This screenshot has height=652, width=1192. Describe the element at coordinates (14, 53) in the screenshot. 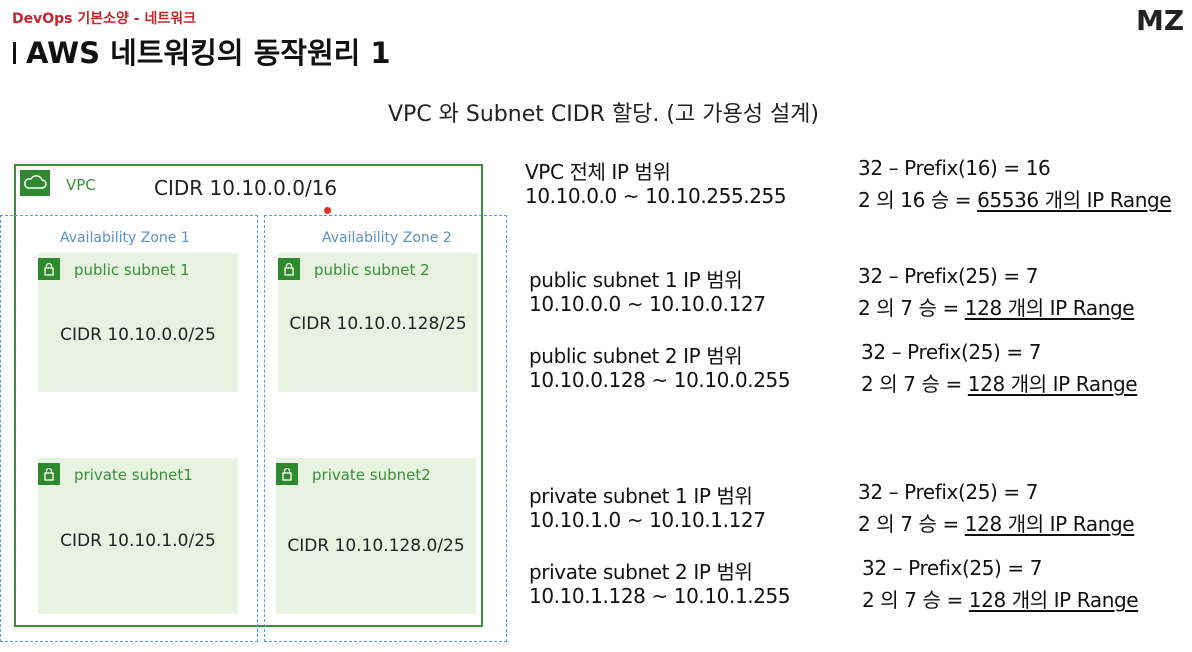

I see `title-marker` at that location.